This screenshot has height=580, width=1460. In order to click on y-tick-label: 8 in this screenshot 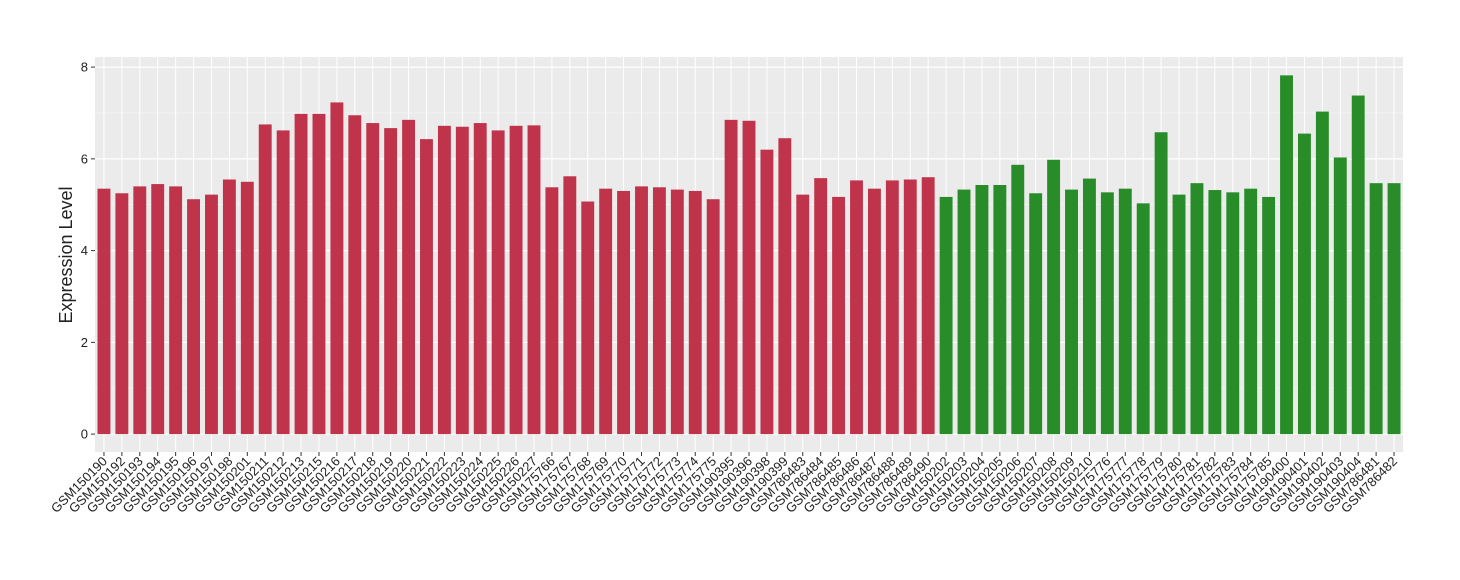, I will do `click(84, 67)`.